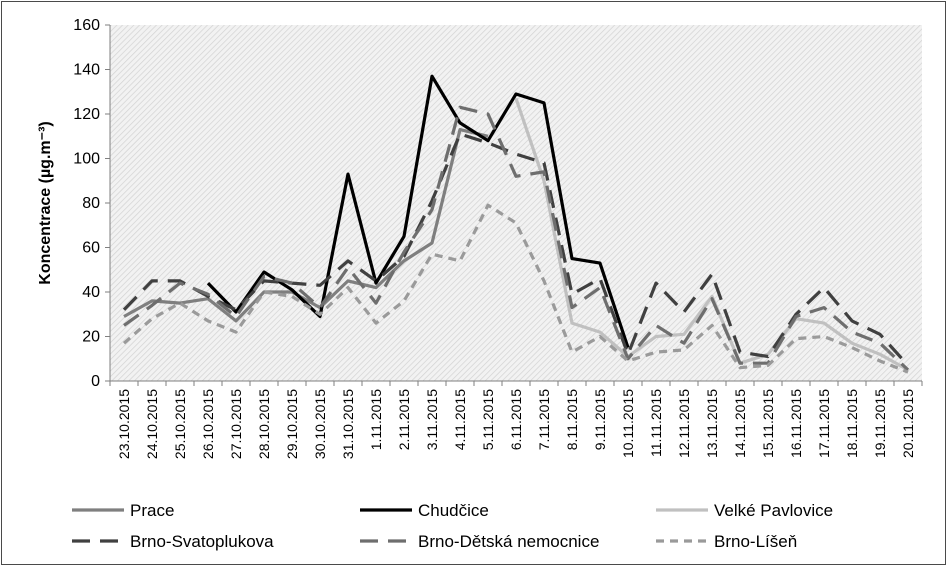 The image size is (949, 568). What do you see at coordinates (91, 337) in the screenshot?
I see `y-tick-label: 20` at bounding box center [91, 337].